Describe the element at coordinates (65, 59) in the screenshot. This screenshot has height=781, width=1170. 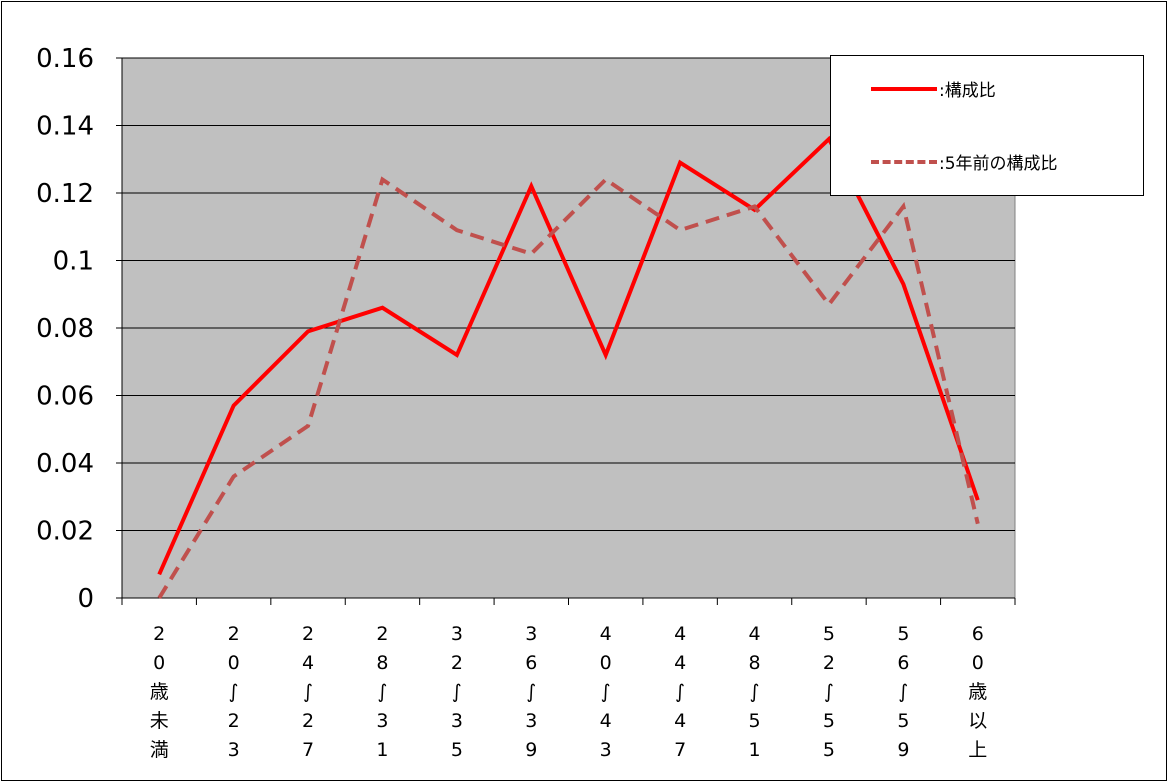
I see `y-tick-label: 0.16` at that location.